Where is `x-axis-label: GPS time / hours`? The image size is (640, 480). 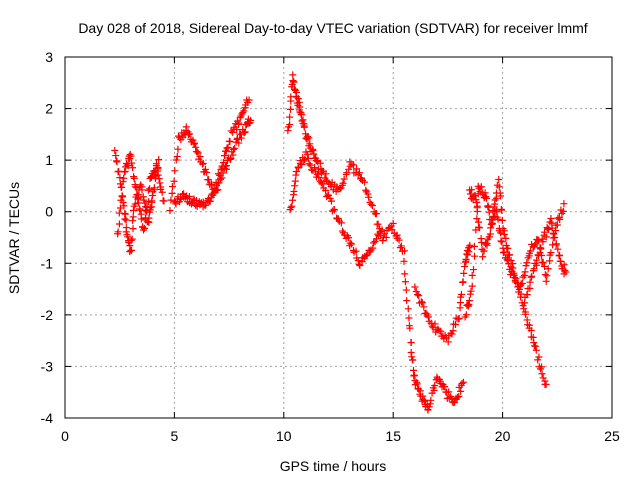 x-axis-label: GPS time / hours is located at coordinates (333, 466).